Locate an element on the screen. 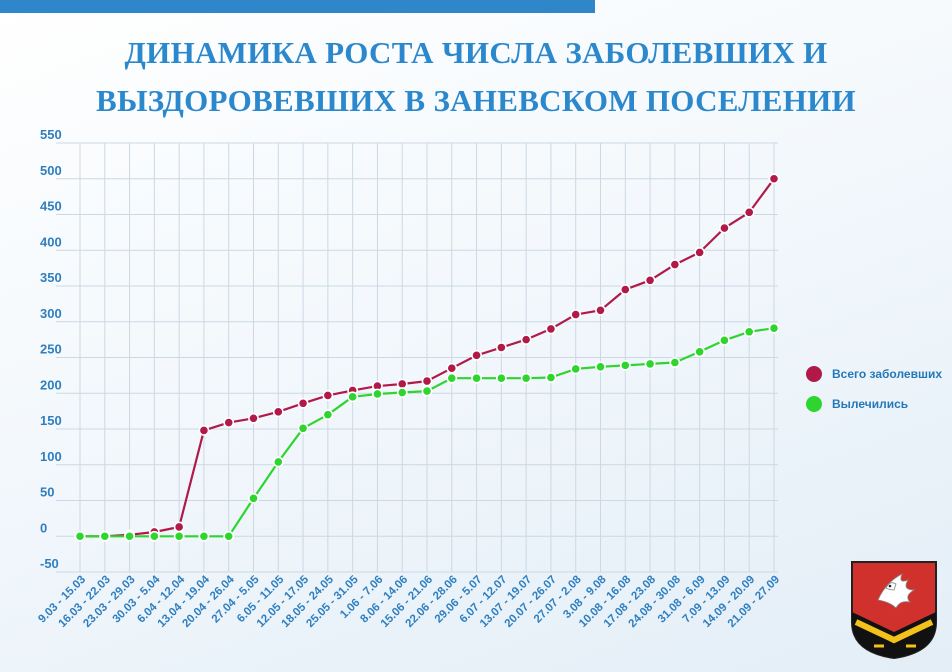 The width and height of the screenshot is (952, 672). y-tick-label: 500 is located at coordinates (51, 170).